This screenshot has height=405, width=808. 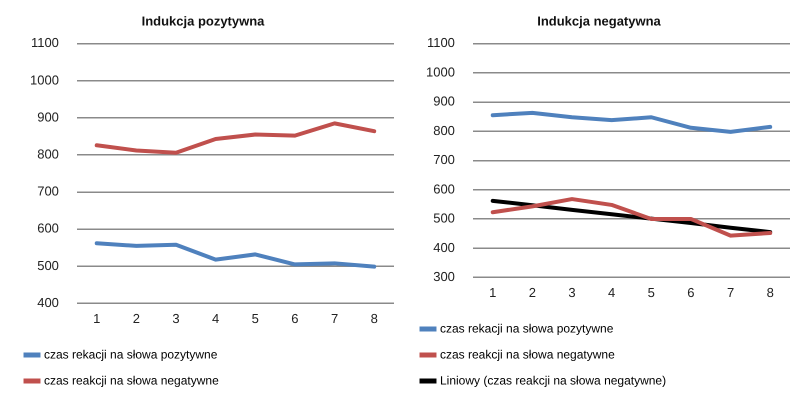 What do you see at coordinates (553, 380) in the screenshot?
I see `legend-label: Liniowy (czas reakcji na słowa negatywne)` at bounding box center [553, 380].